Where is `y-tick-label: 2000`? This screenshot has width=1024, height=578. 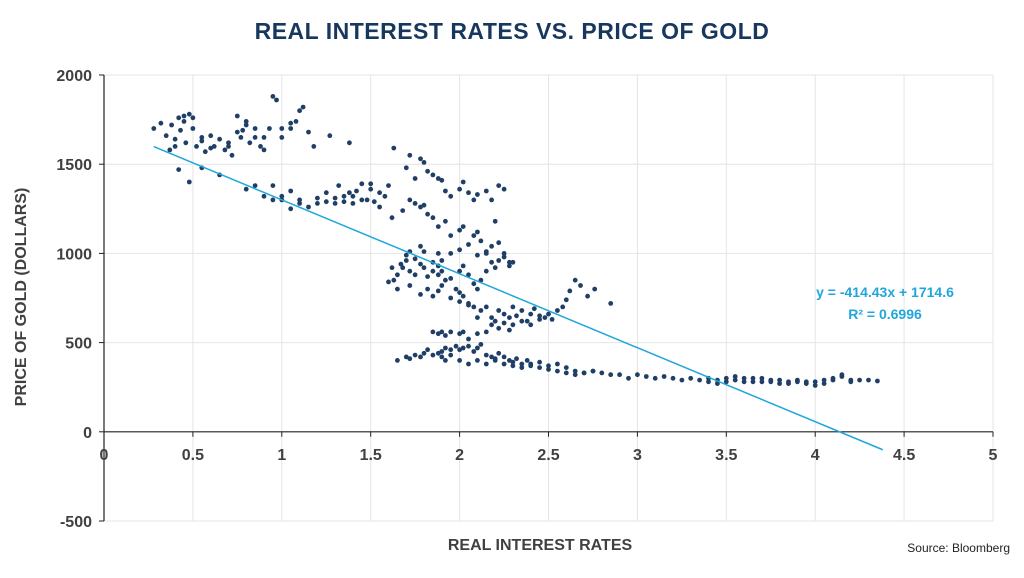 y-tick-label: 2000 is located at coordinates (74, 76).